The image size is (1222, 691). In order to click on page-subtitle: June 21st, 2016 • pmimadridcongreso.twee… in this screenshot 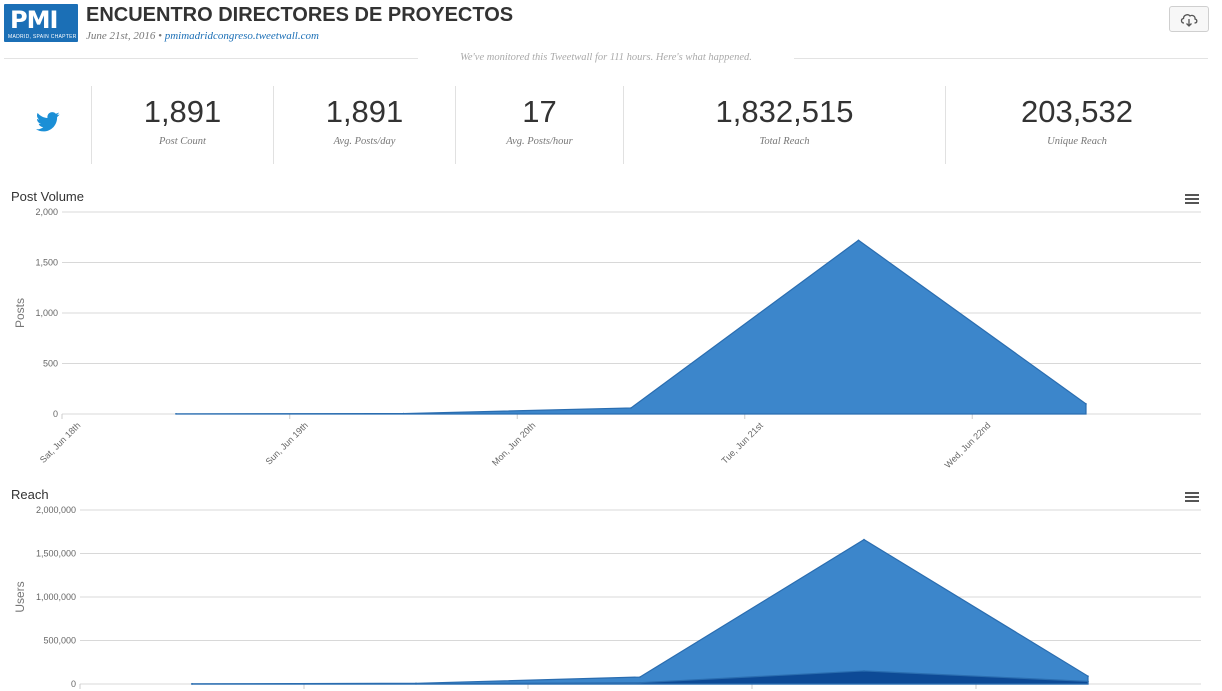, I will do `click(202, 36)`.